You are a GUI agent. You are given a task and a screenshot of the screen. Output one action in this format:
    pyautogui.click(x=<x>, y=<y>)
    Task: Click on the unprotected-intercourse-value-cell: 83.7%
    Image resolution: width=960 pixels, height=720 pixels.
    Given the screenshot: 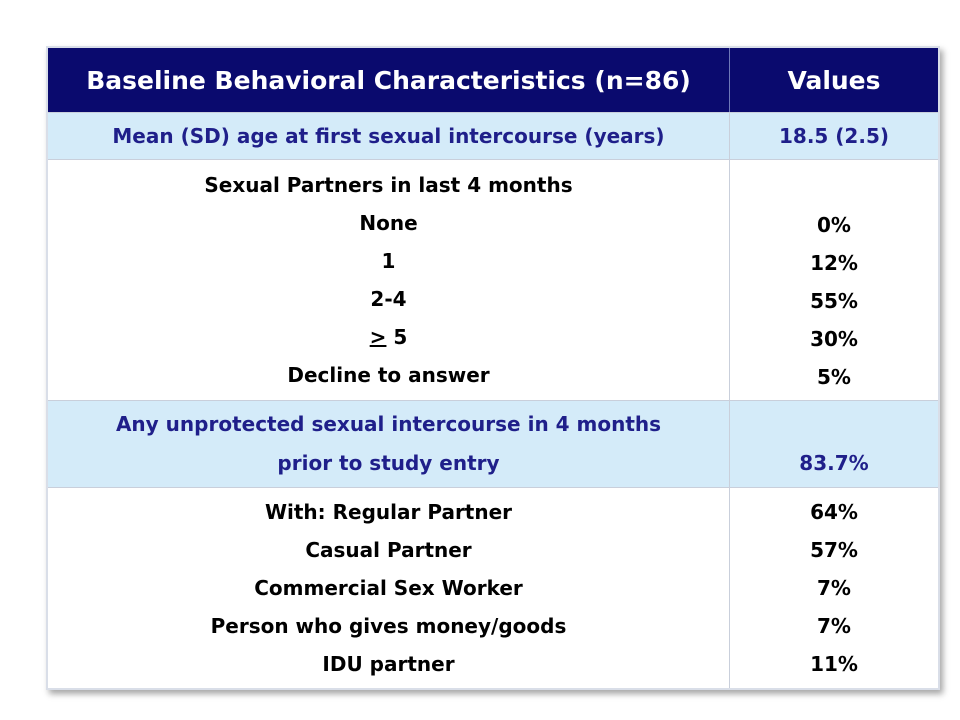 What is the action you would take?
    pyautogui.click(x=834, y=444)
    